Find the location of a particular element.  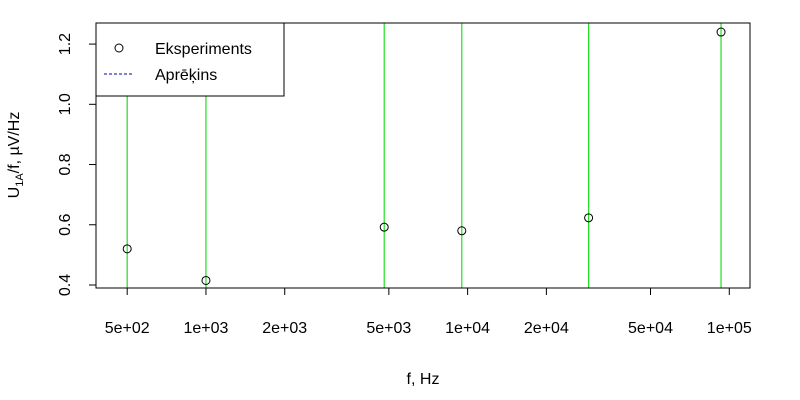

x-tick-label-1: 1e+03 is located at coordinates (205, 328).